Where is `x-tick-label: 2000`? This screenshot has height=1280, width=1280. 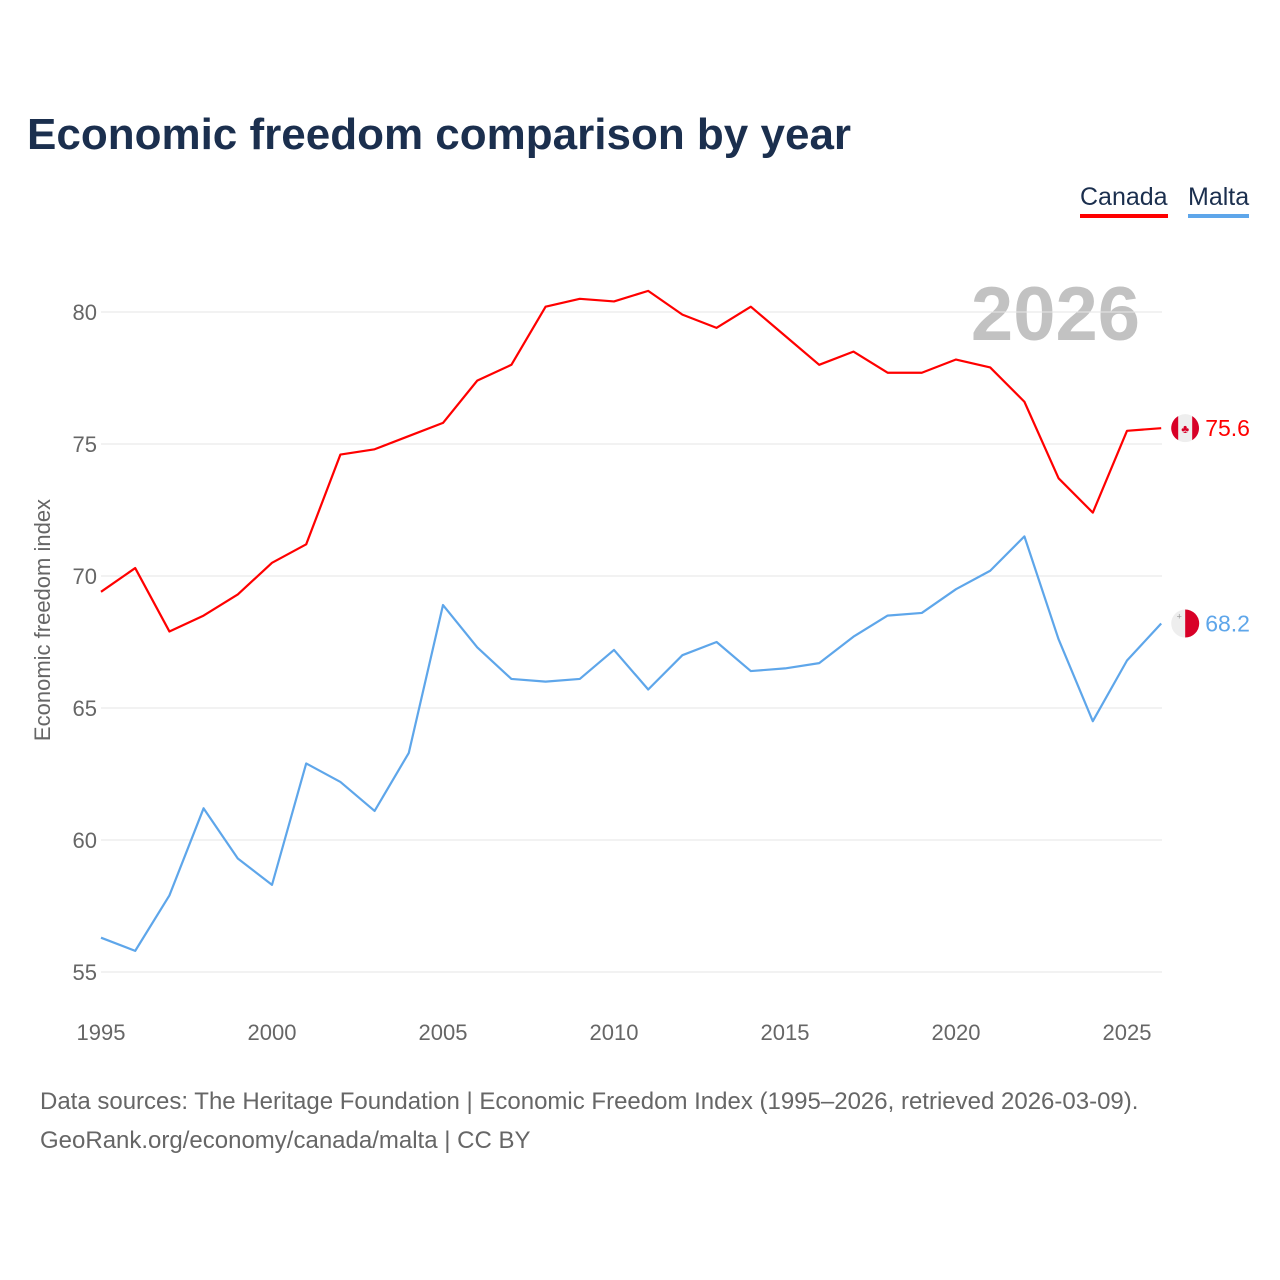
x-tick-label: 2000 is located at coordinates (272, 1032).